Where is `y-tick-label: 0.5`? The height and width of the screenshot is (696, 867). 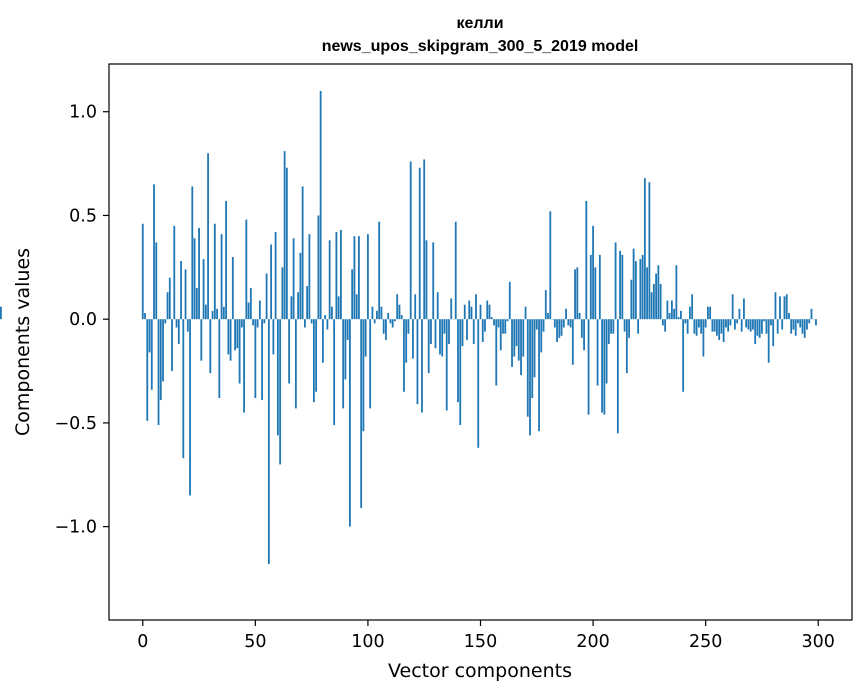
y-tick-label: 0.5 is located at coordinates (83, 216).